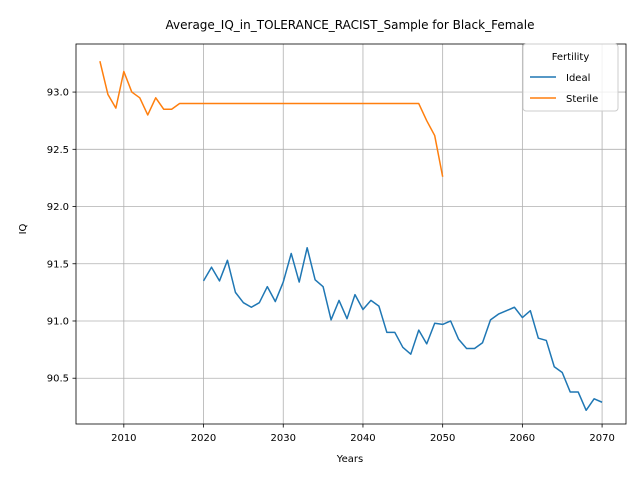 Image resolution: width=640 pixels, height=480 pixels. What do you see at coordinates (578, 78) in the screenshot?
I see `legend-label-ideal: Ideal` at bounding box center [578, 78].